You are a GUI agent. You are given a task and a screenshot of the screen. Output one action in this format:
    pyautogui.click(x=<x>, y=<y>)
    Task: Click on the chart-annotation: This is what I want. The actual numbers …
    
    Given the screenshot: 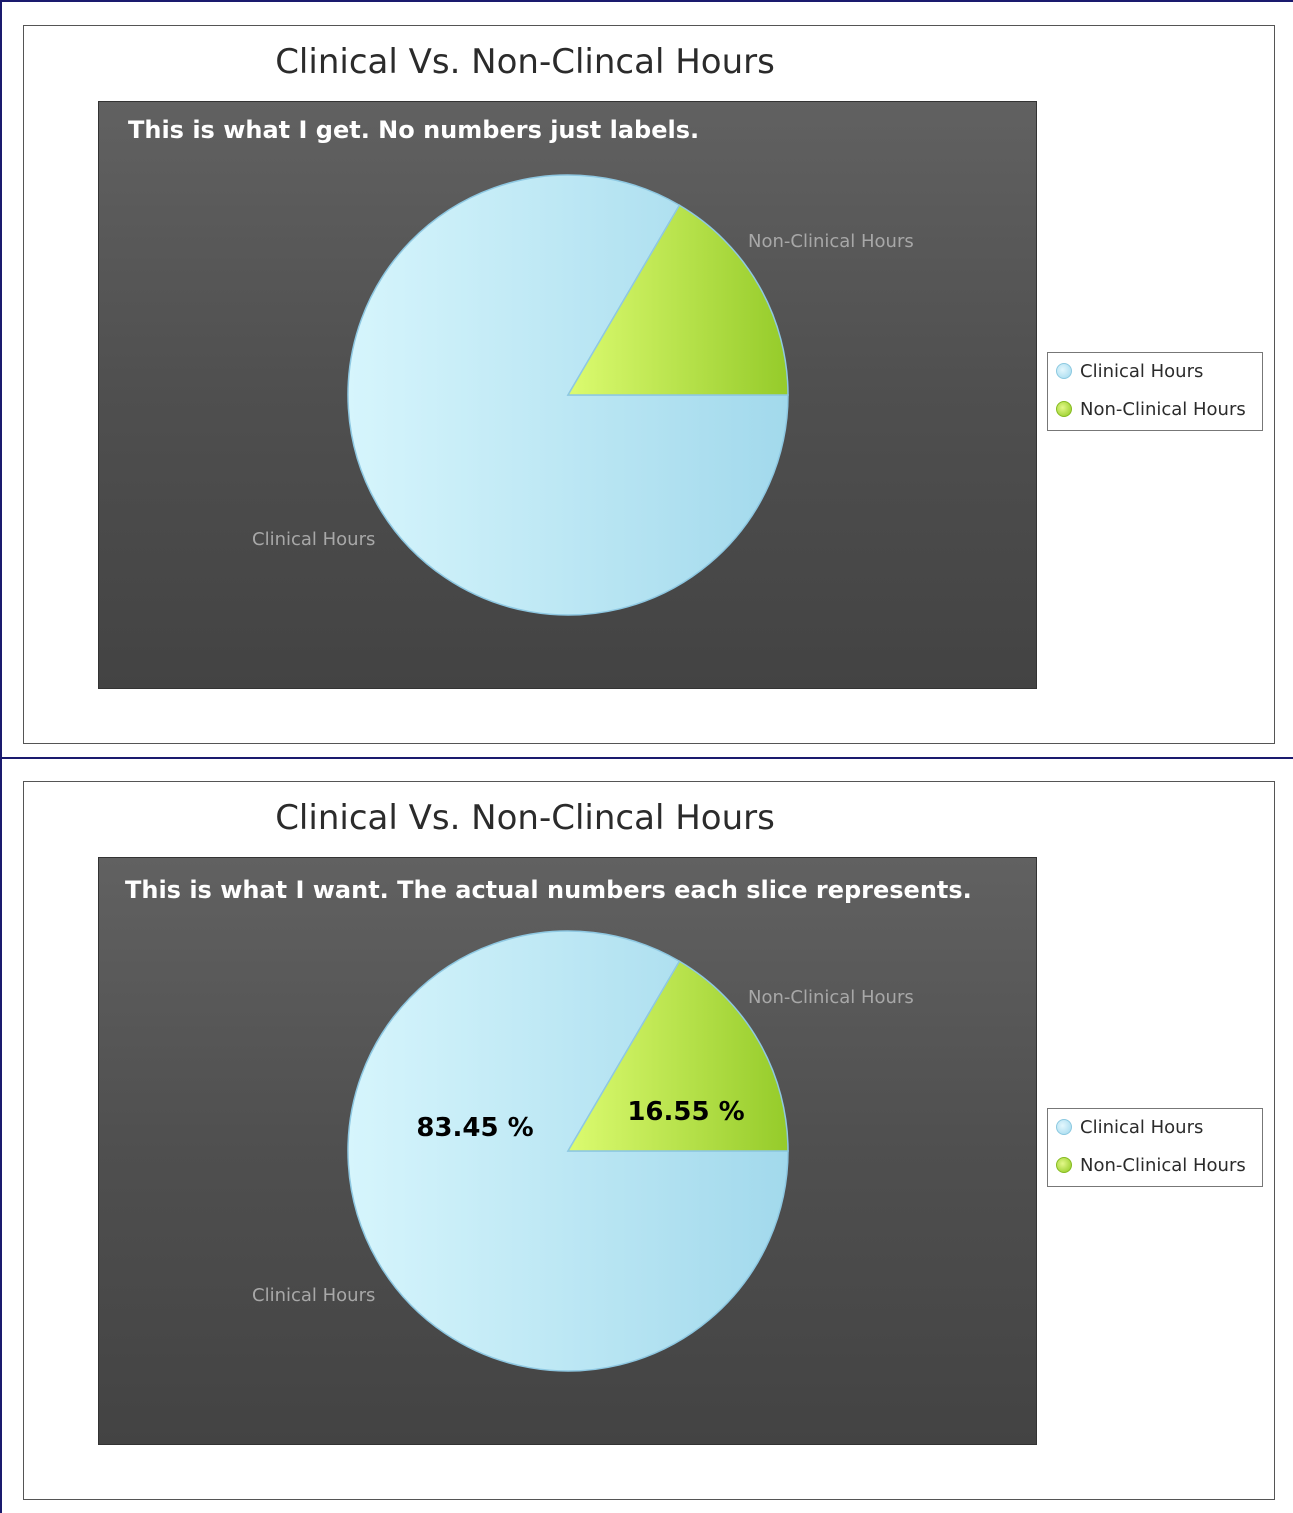 What is the action you would take?
    pyautogui.click(x=548, y=890)
    